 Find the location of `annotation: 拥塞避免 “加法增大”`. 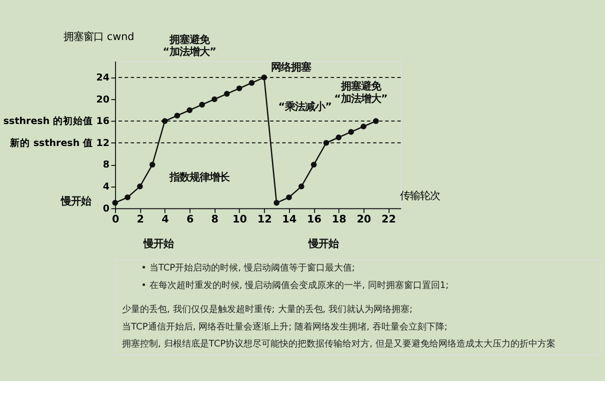

annotation: 拥塞避免 “加法增大” is located at coordinates (361, 92).